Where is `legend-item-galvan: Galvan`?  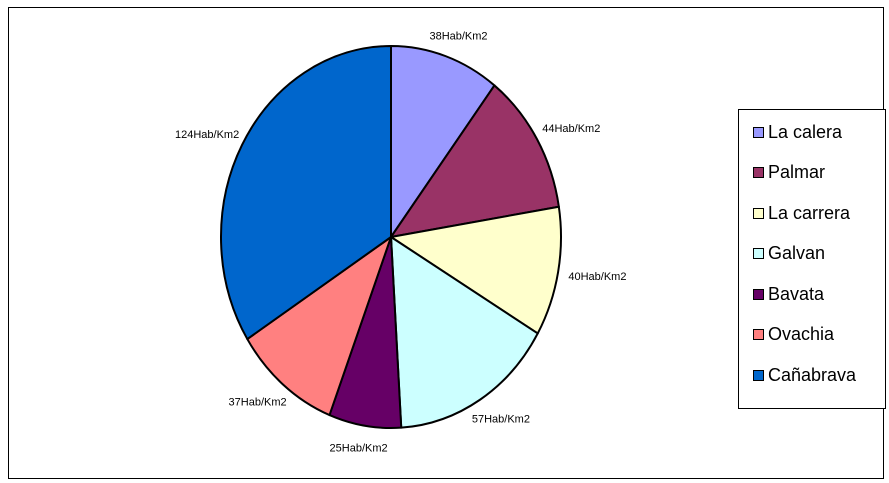
legend-item-galvan: Galvan is located at coordinates (789, 254).